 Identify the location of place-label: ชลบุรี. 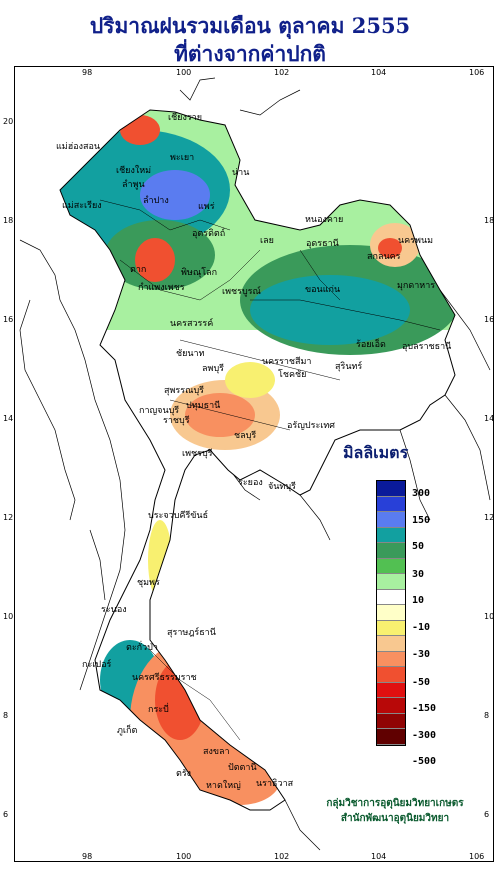
(245, 436).